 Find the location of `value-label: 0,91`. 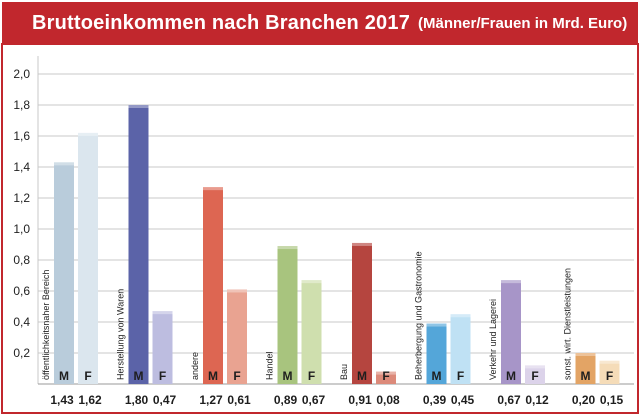

value-label: 0,91 is located at coordinates (360, 400).